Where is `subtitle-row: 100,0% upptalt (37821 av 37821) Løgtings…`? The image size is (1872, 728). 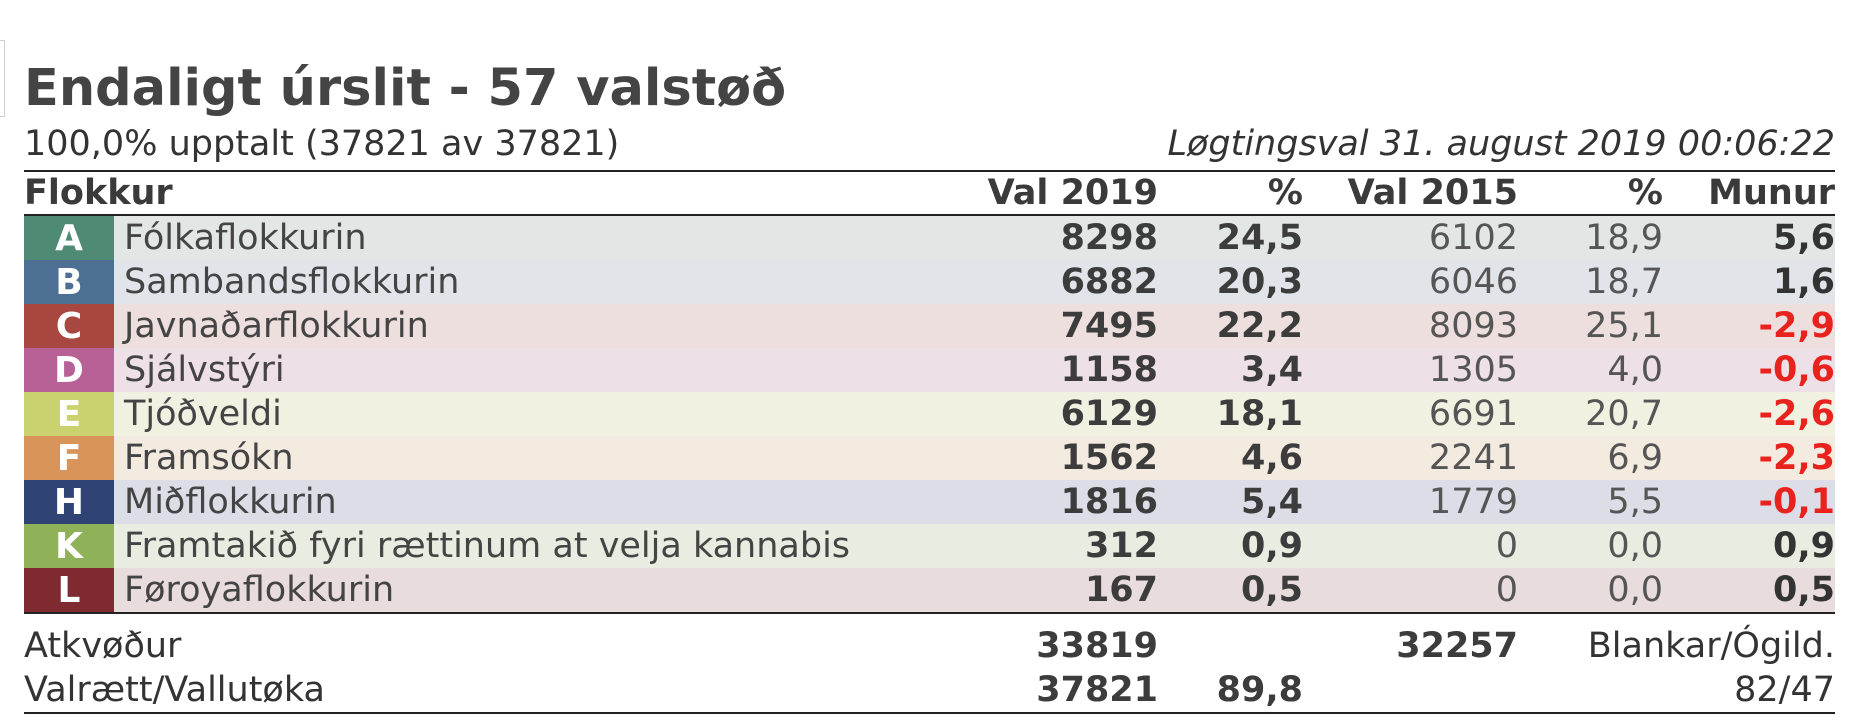
subtitle-row: 100,0% upptalt (37821 av 37821) Løgtings… is located at coordinates (929, 143).